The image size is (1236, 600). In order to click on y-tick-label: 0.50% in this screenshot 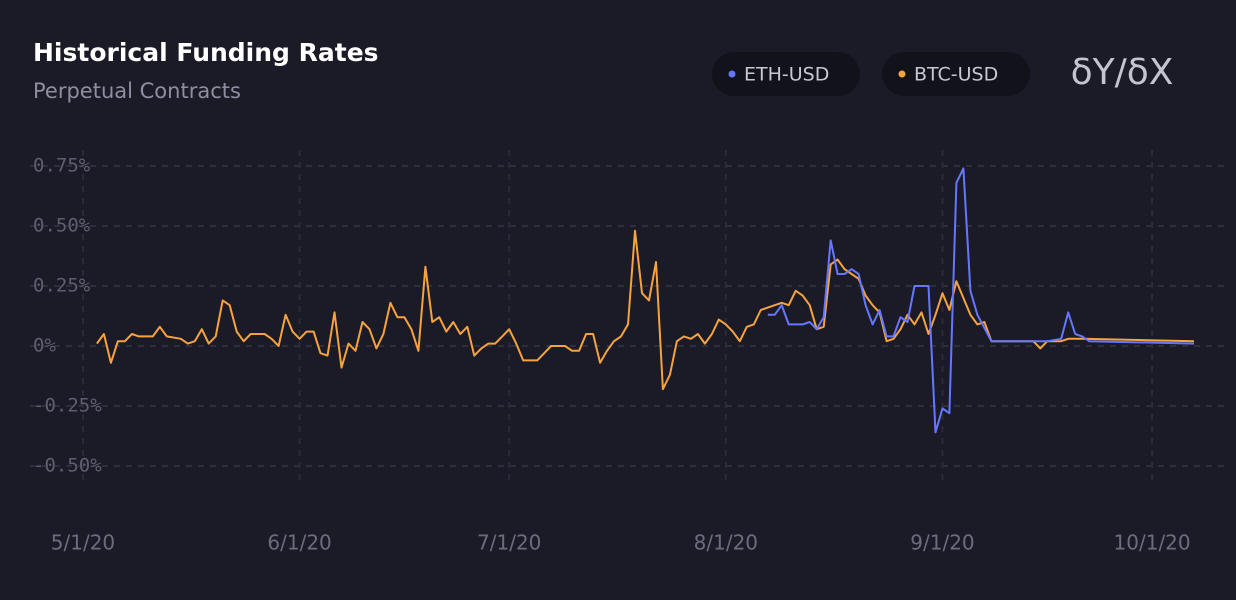, I will do `click(62, 226)`.